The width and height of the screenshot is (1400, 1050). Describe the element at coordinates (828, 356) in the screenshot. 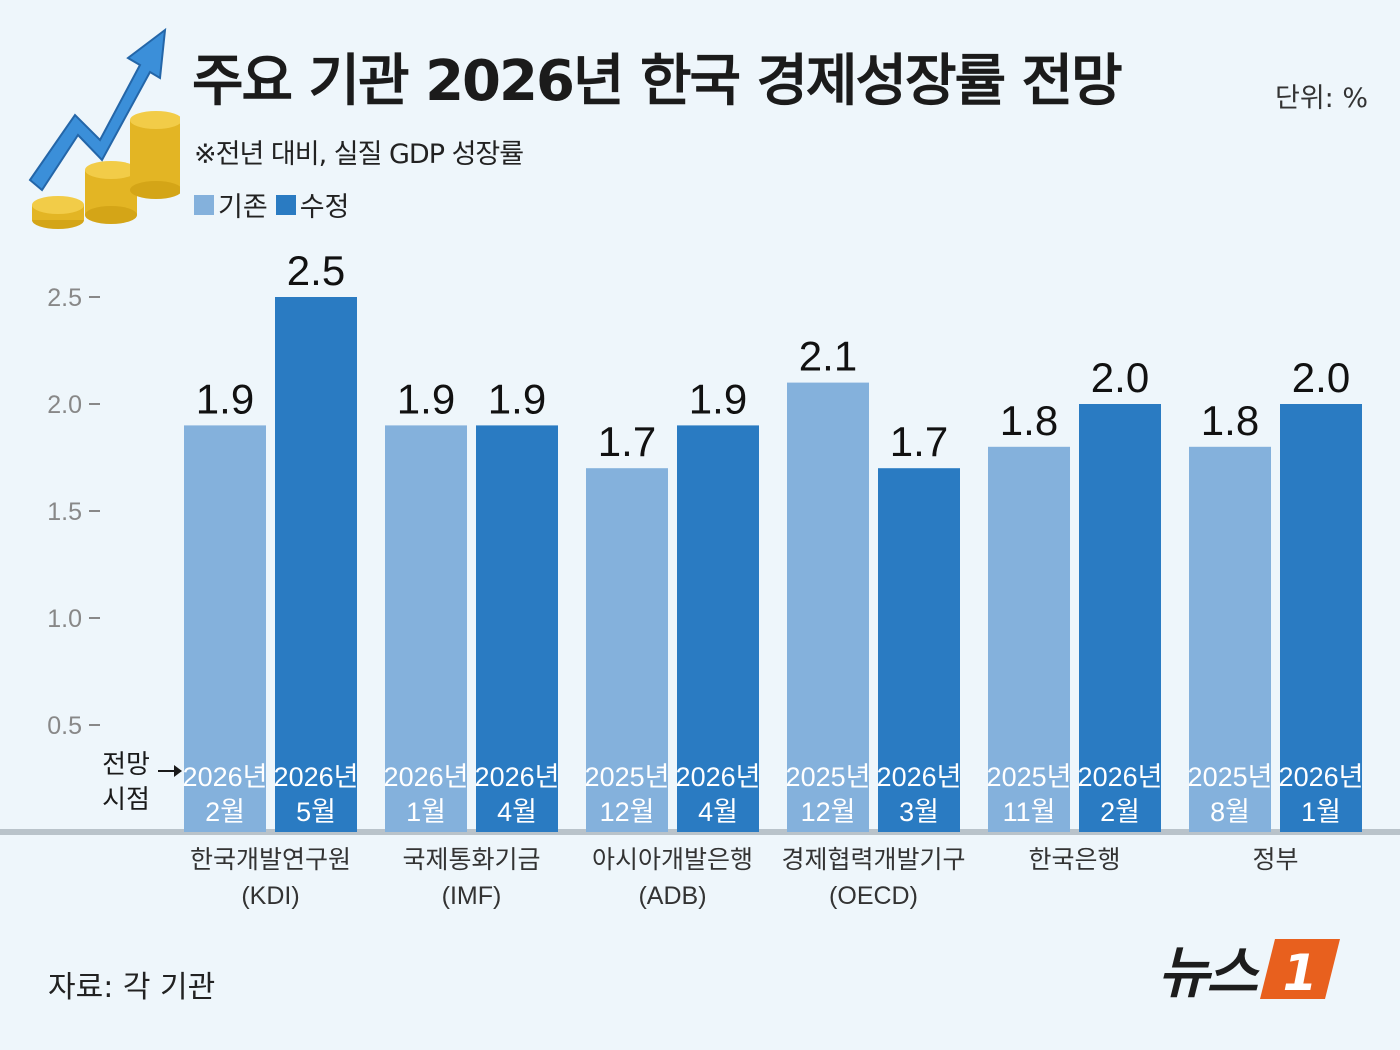

I see `data-label: 2.1` at that location.